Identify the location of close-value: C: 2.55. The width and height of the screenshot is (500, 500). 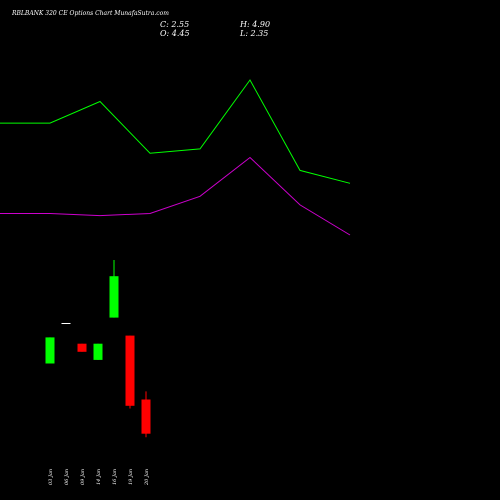
(175, 24).